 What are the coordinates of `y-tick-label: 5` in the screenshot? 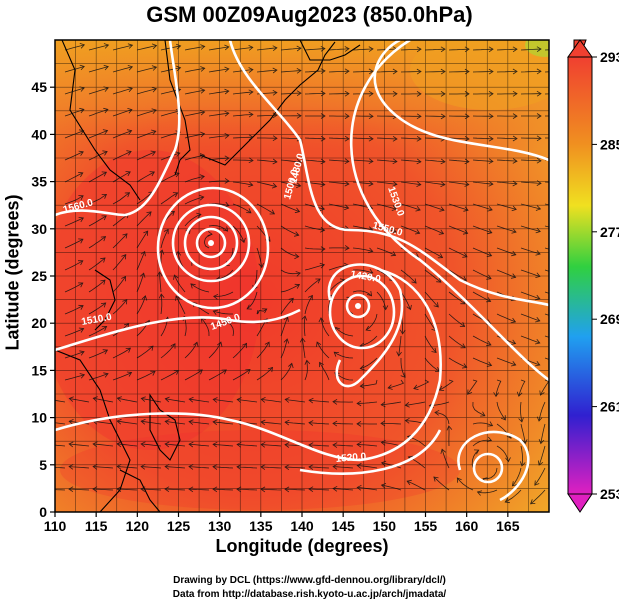 It's located at (43, 465).